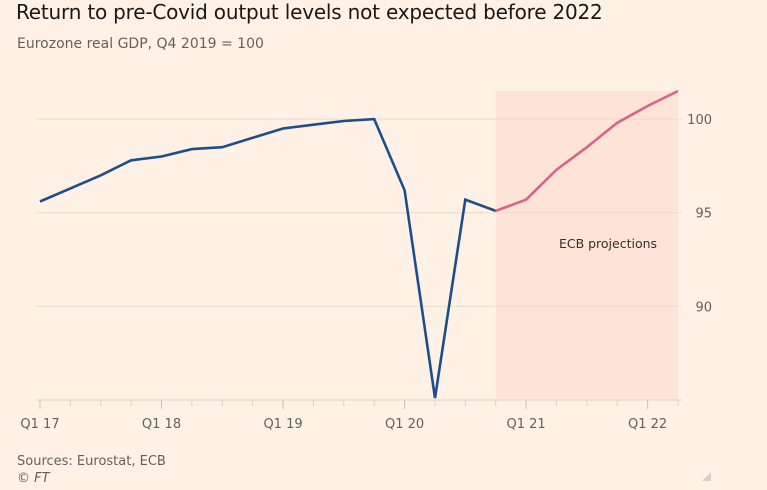 The width and height of the screenshot is (767, 490). What do you see at coordinates (703, 214) in the screenshot?
I see `y-tick-label: 95` at bounding box center [703, 214].